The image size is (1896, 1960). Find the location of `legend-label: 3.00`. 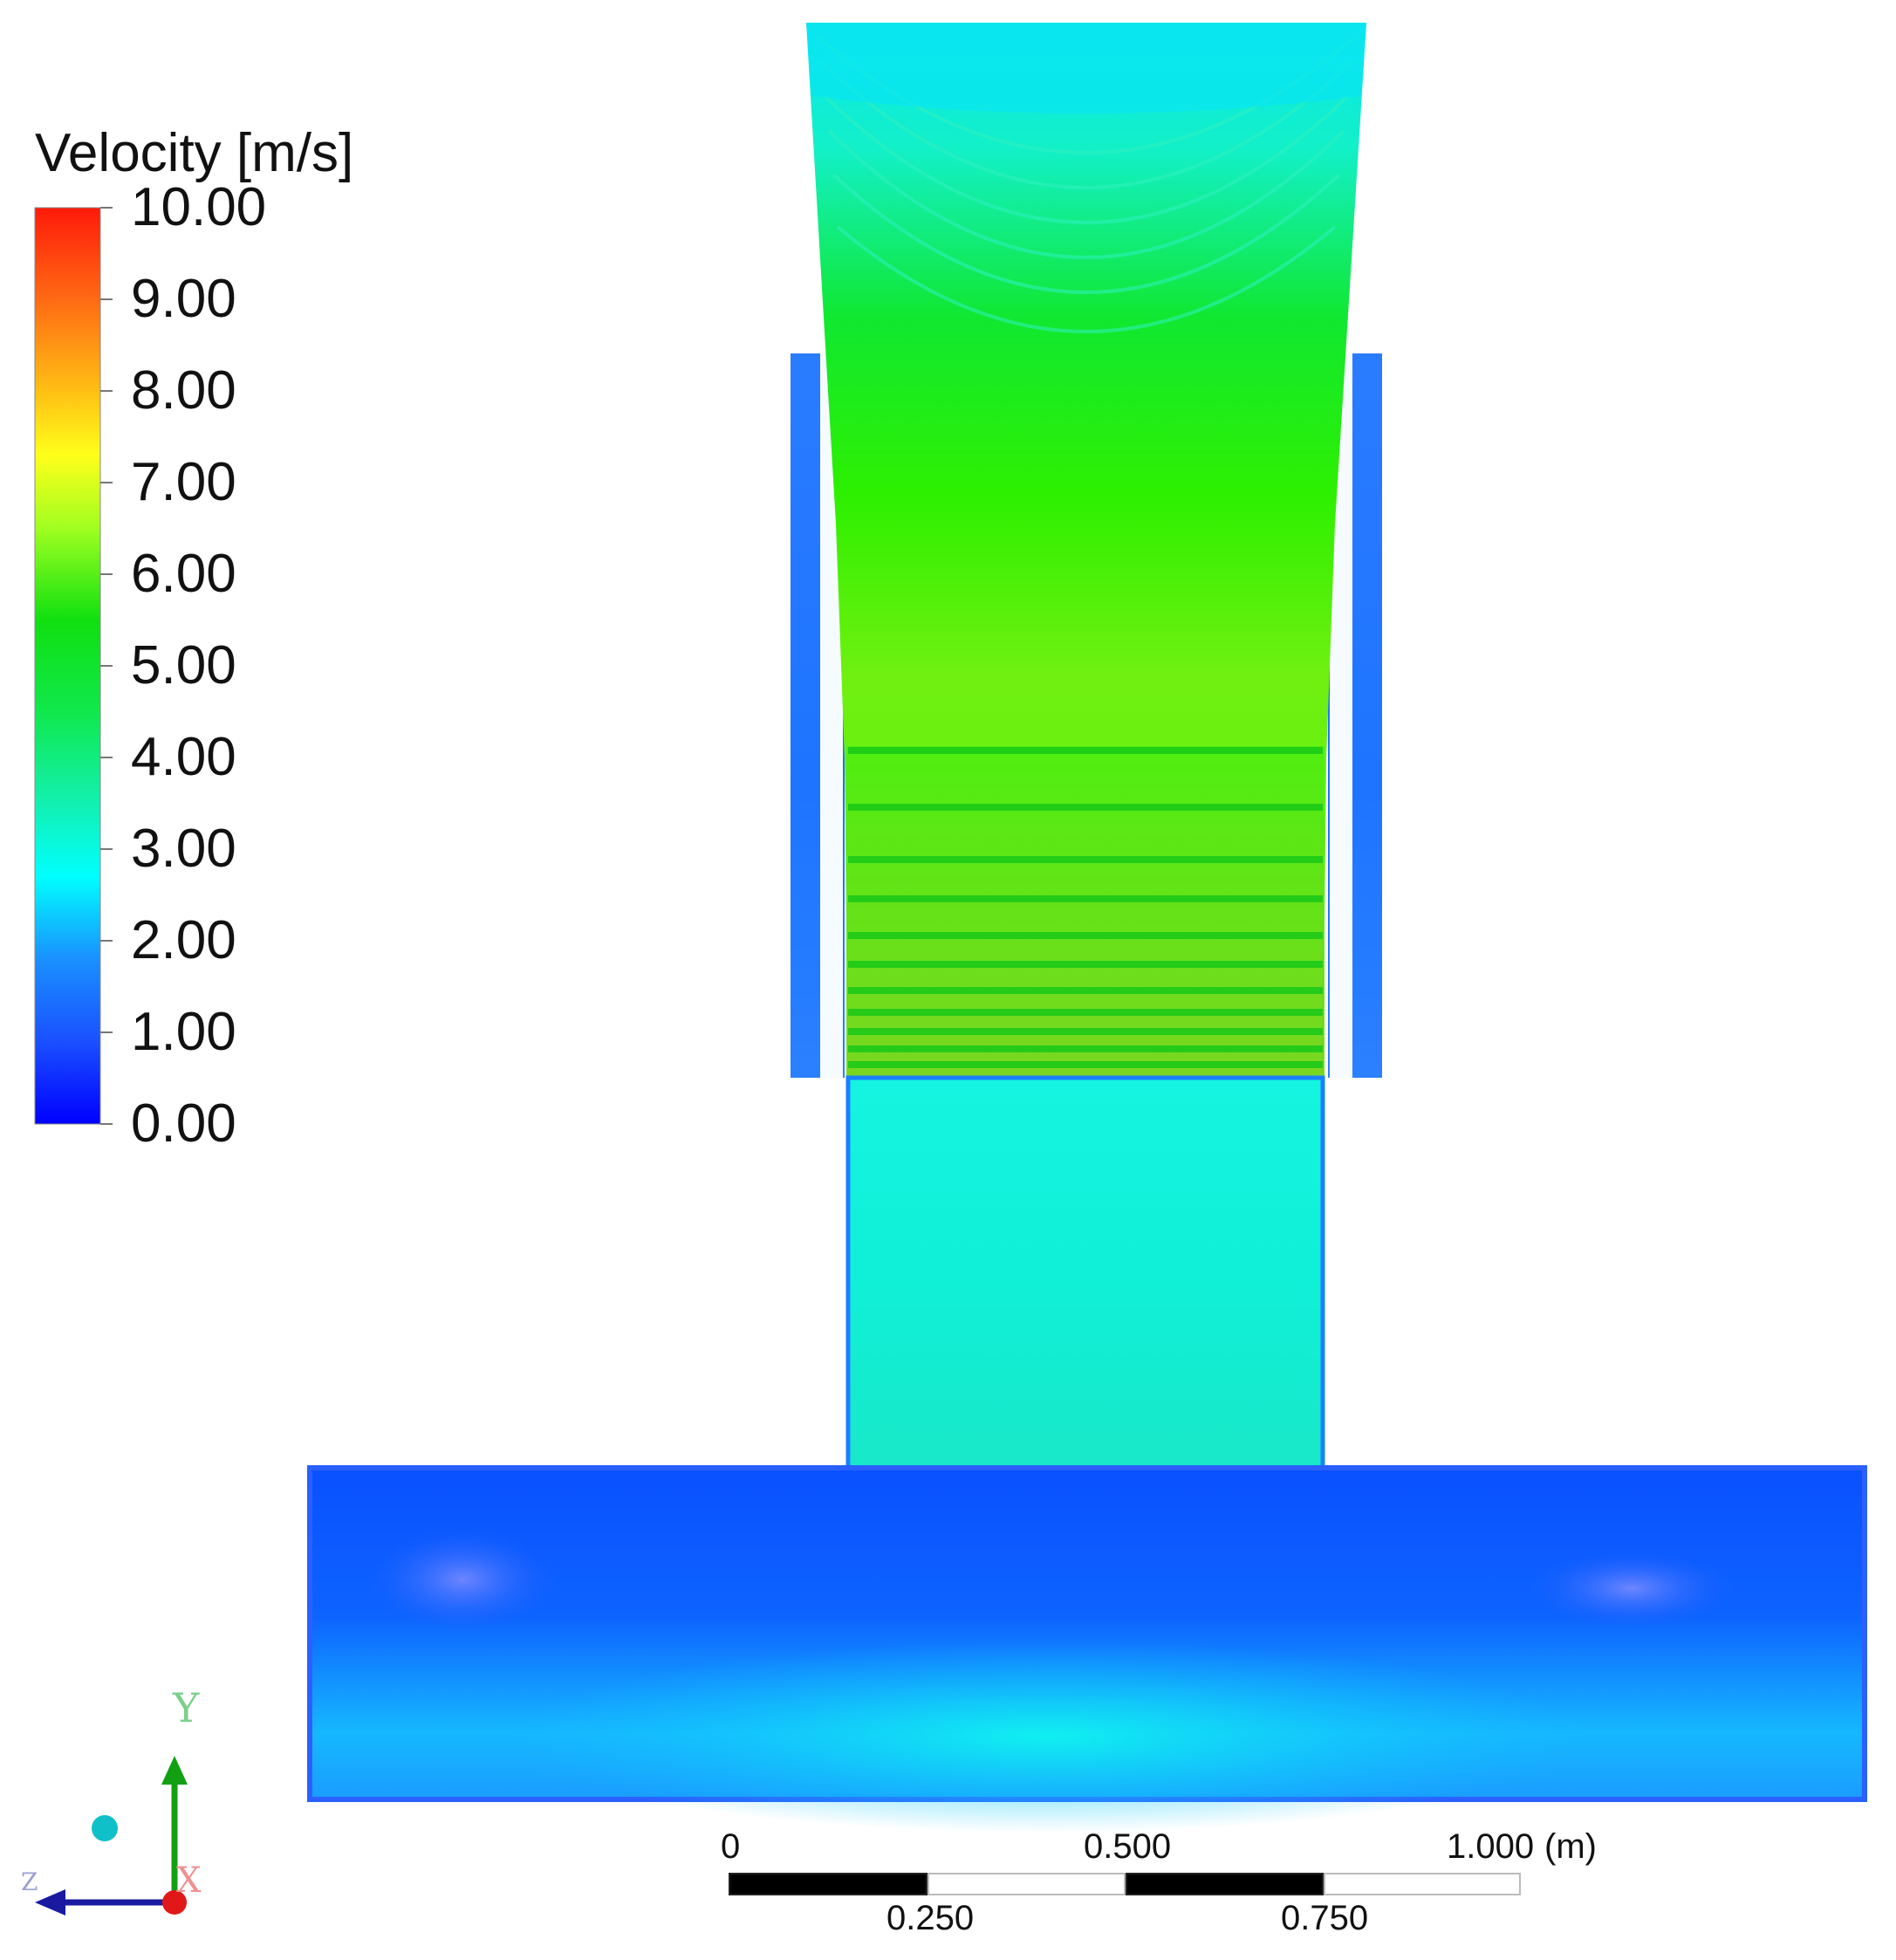

legend-label: 3.00 is located at coordinates (183, 849).